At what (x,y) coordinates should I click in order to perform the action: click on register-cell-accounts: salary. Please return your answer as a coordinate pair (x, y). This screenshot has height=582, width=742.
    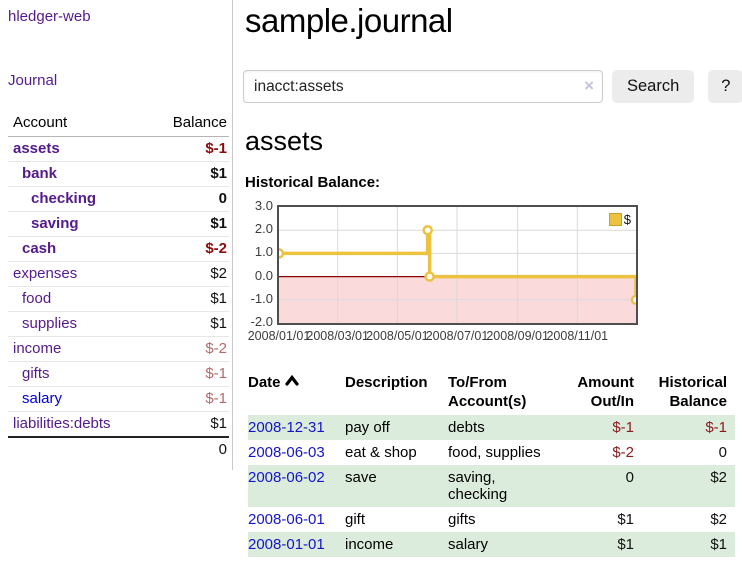
    Looking at the image, I should click on (468, 544).